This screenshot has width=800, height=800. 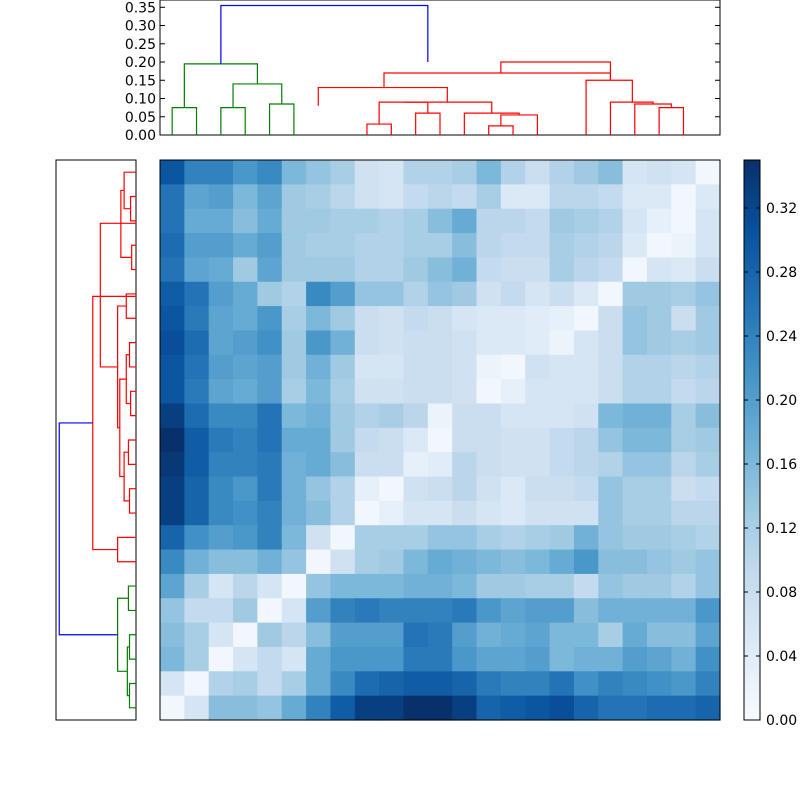 I want to click on left-dendrogram-link, so click(x=122, y=367).